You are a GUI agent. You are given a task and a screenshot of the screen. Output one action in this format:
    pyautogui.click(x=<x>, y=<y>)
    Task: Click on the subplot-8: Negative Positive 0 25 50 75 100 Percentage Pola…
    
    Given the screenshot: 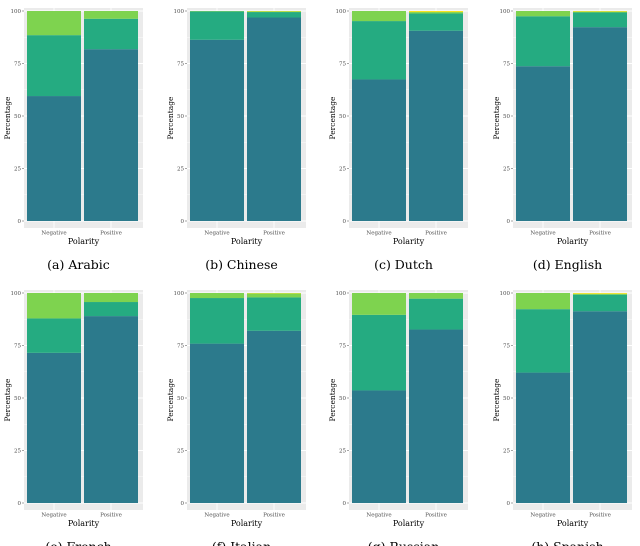 What is the action you would take?
    pyautogui.click(x=562, y=418)
    